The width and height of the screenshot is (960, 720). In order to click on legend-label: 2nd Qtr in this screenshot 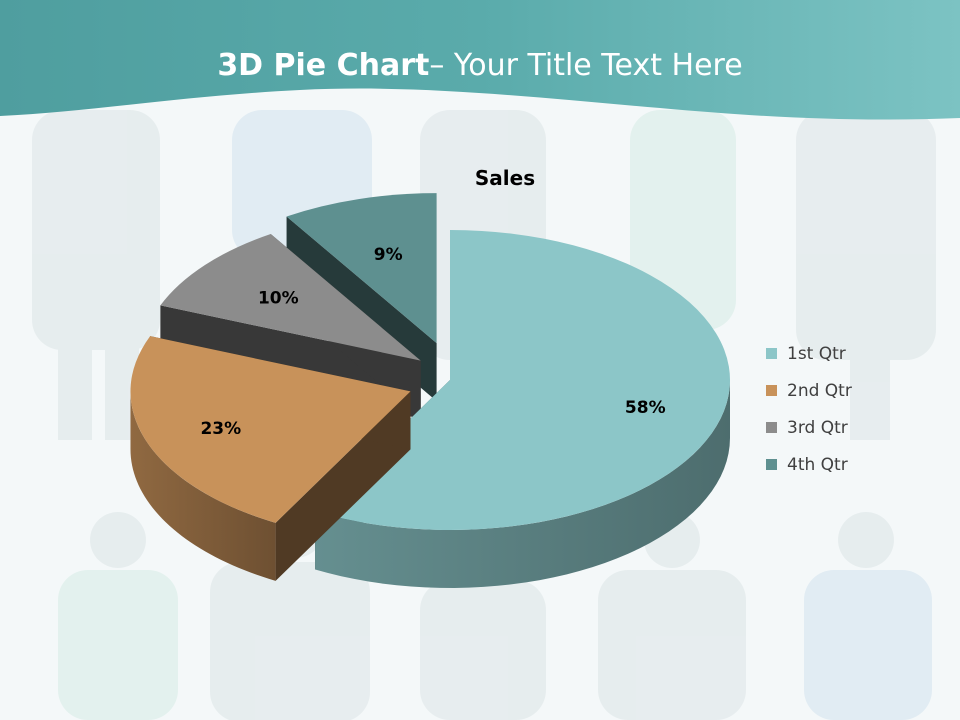, I will do `click(819, 390)`.